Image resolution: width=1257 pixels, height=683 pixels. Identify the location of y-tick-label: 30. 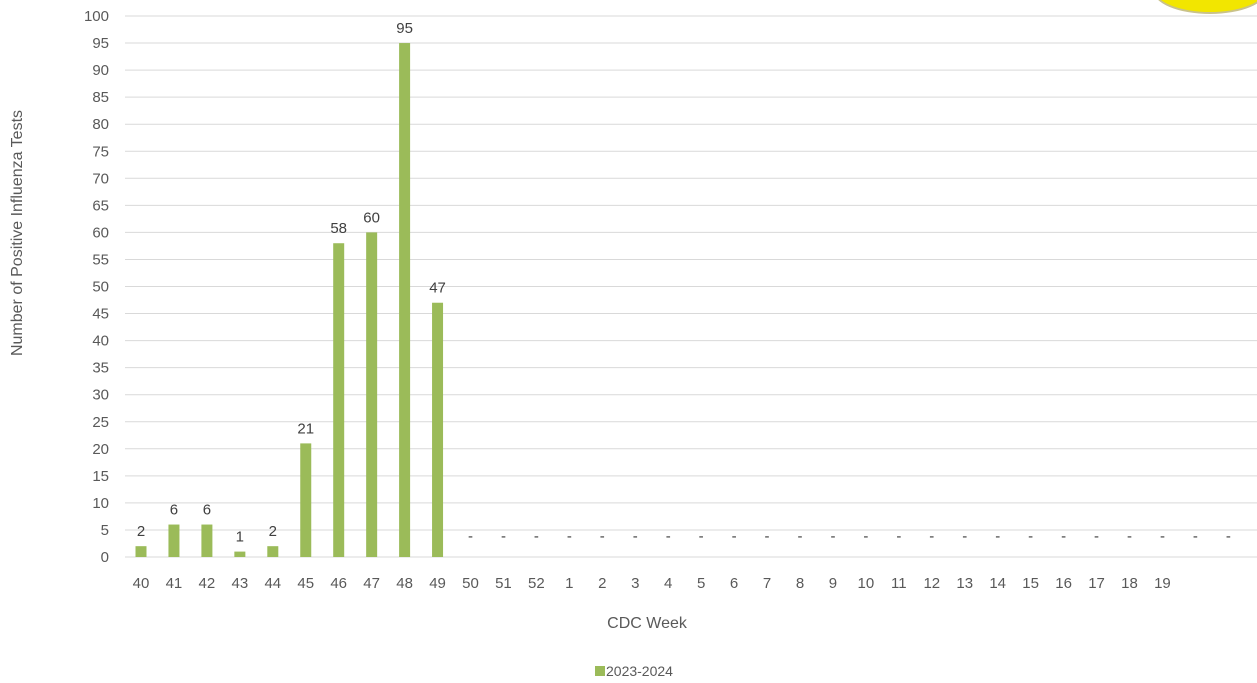
(100, 395).